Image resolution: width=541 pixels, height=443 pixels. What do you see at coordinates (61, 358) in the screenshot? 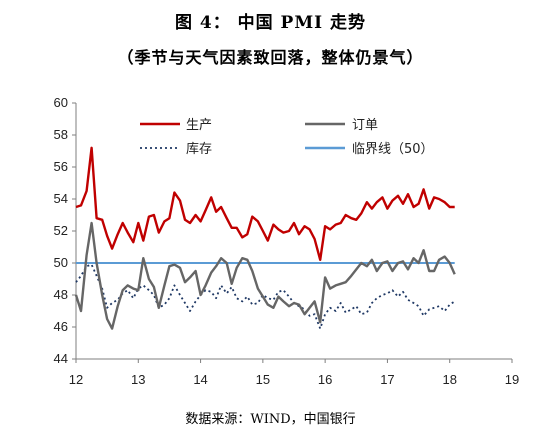
I see `y-tick-label: 44` at bounding box center [61, 358].